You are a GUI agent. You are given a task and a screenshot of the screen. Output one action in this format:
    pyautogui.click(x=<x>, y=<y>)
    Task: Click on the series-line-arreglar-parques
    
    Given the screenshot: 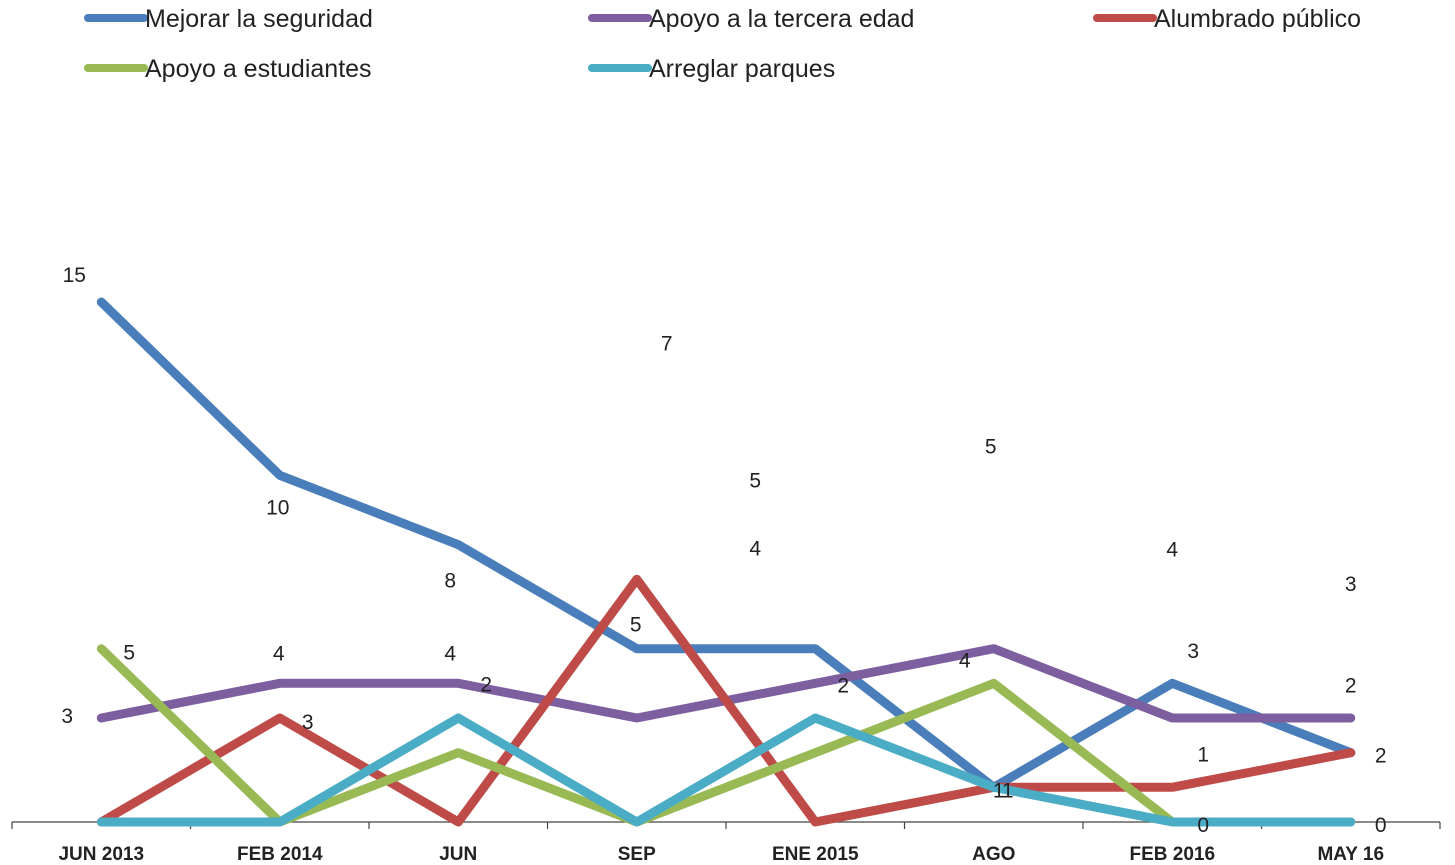 What is the action you would take?
    pyautogui.click(x=726, y=770)
    